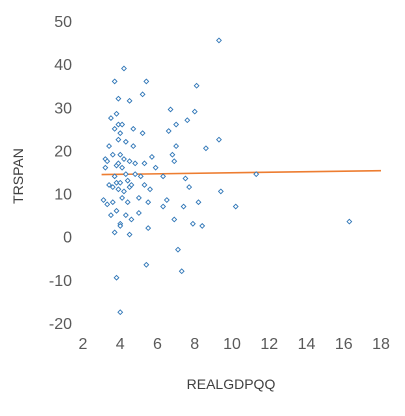 This screenshot has height=416, width=405. Describe the element at coordinates (63, 22) in the screenshot. I see `y-tick-label: 50` at that location.